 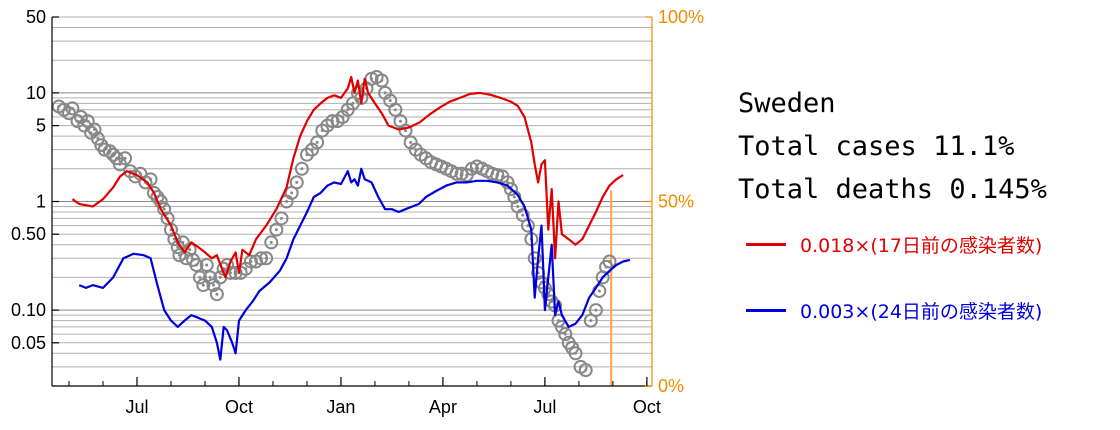 I want to click on left-tick-label: 10, so click(x=36, y=93).